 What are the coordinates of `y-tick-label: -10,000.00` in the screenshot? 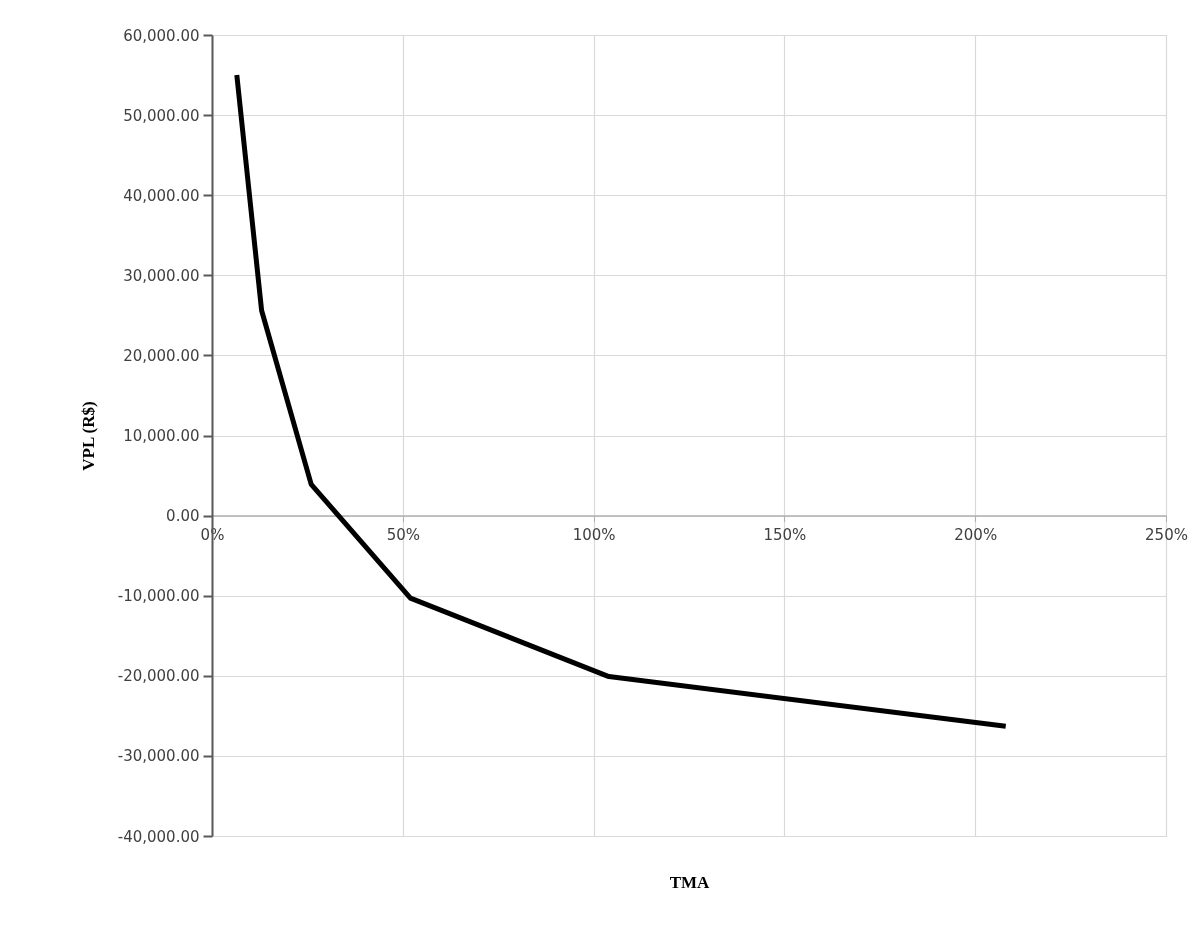 It's located at (158, 596).